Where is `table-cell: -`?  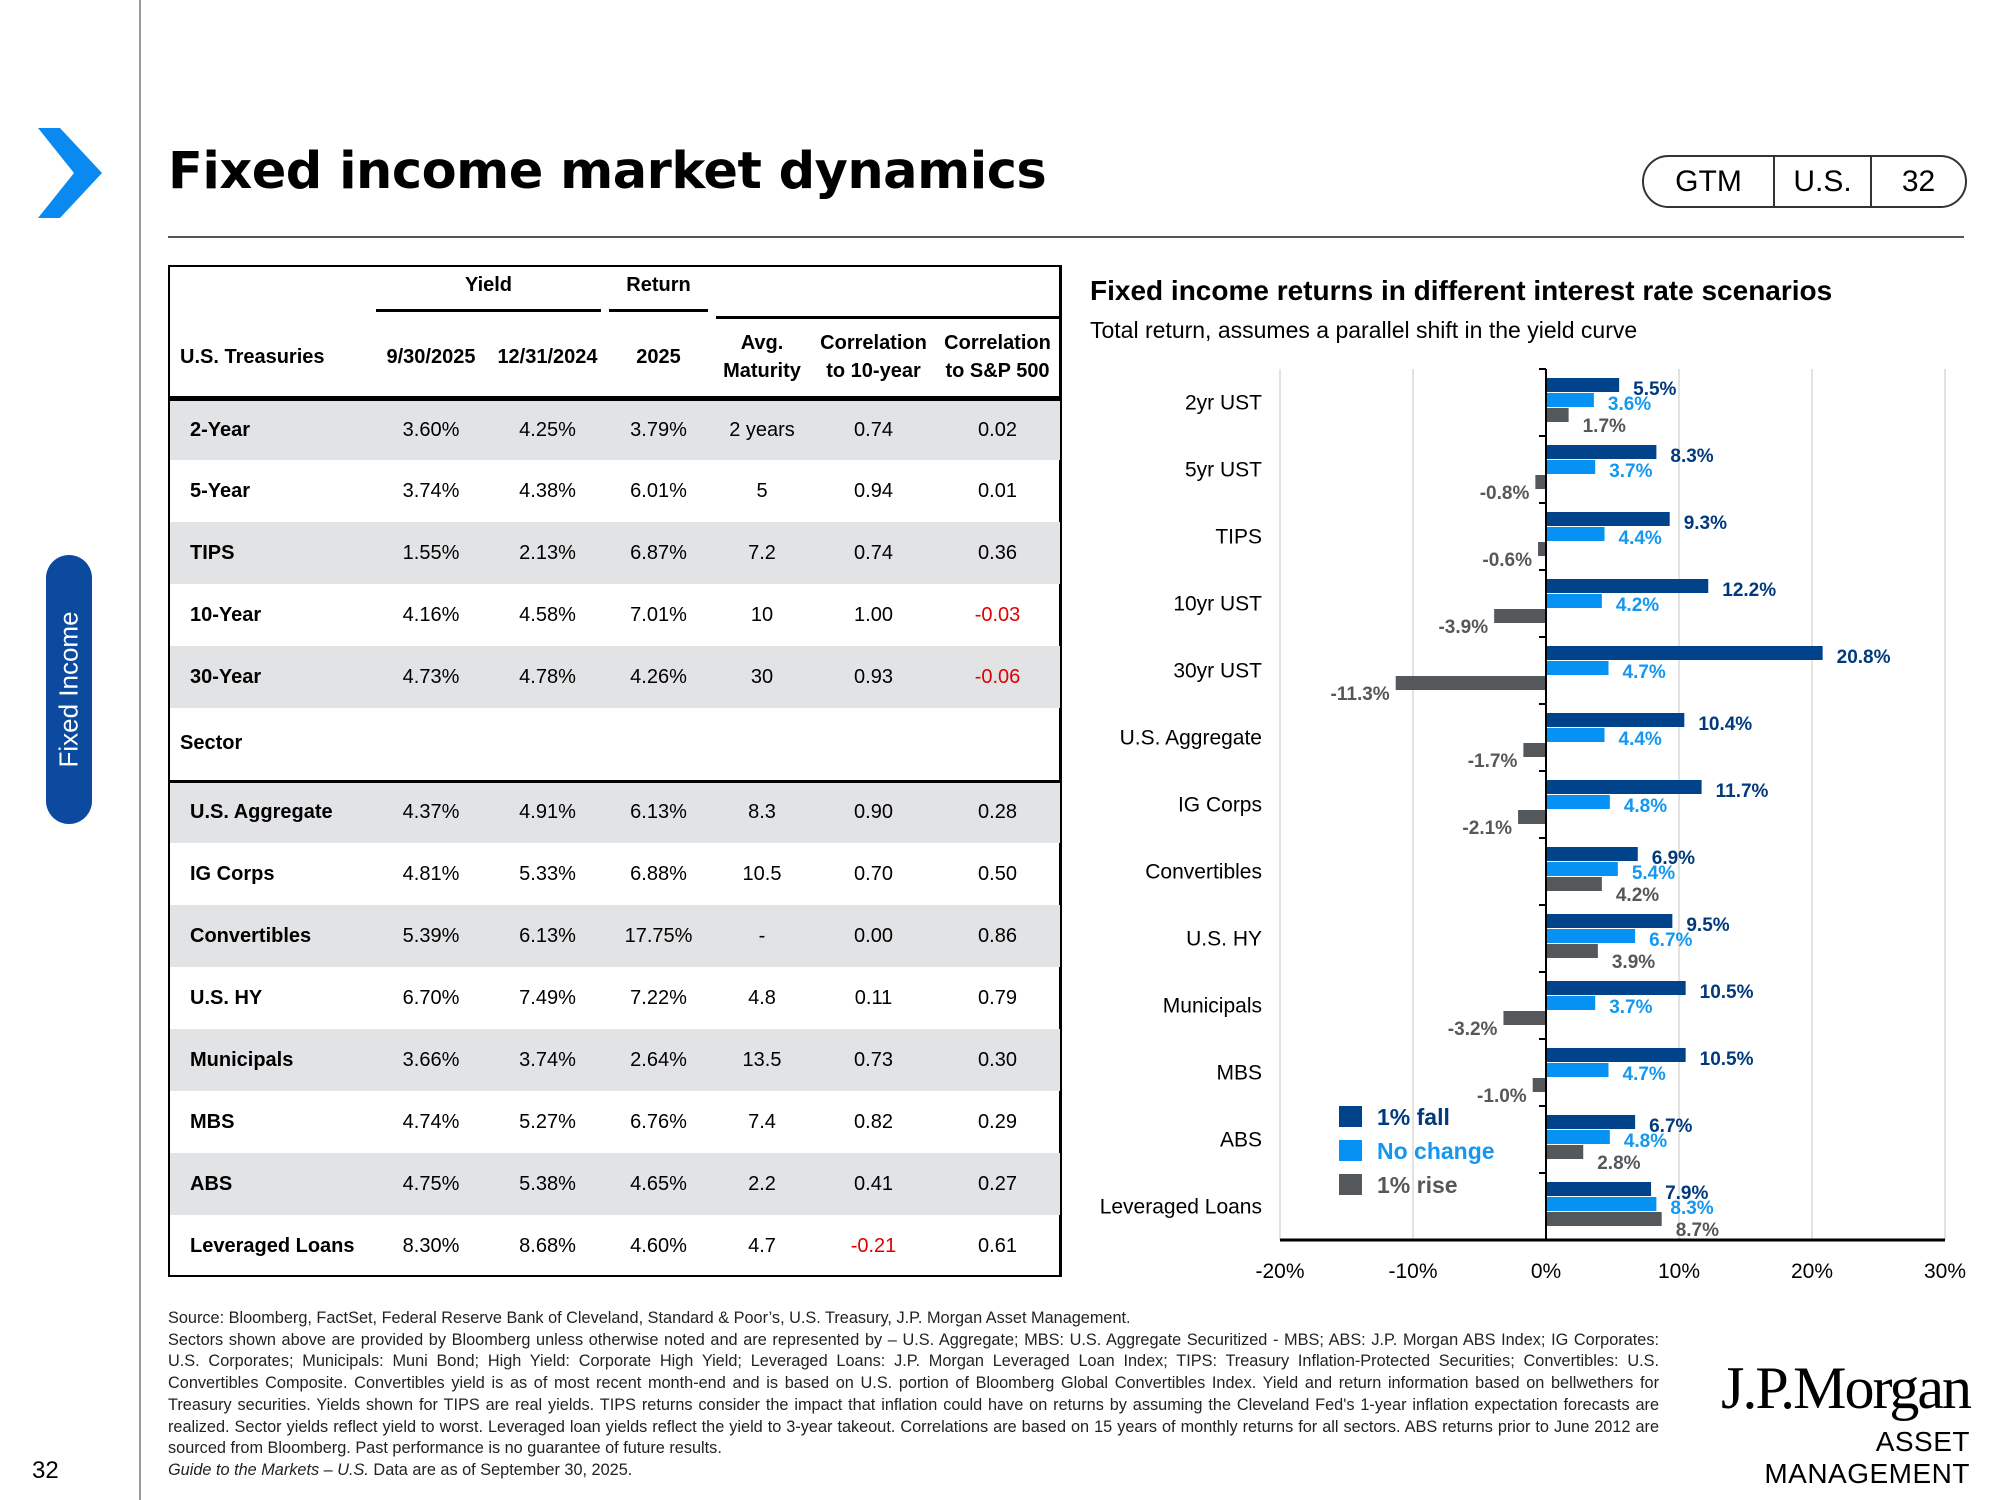 table-cell: - is located at coordinates (762, 936).